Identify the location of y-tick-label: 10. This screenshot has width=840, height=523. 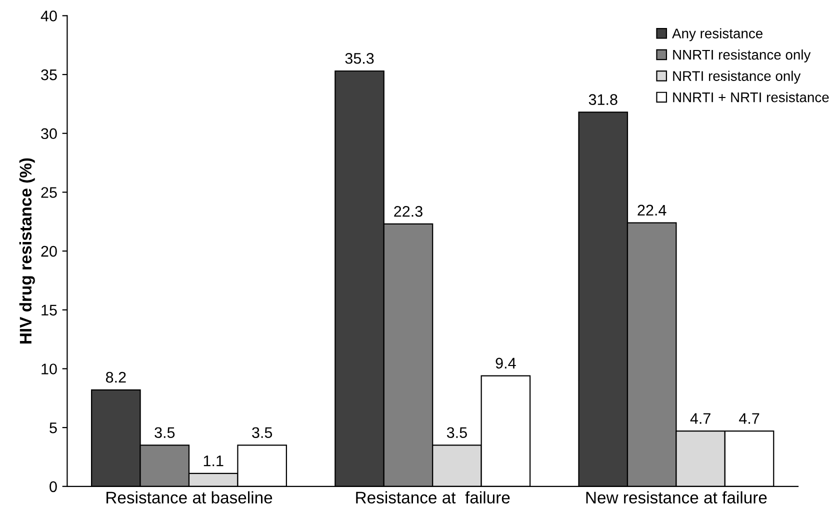
(49, 369).